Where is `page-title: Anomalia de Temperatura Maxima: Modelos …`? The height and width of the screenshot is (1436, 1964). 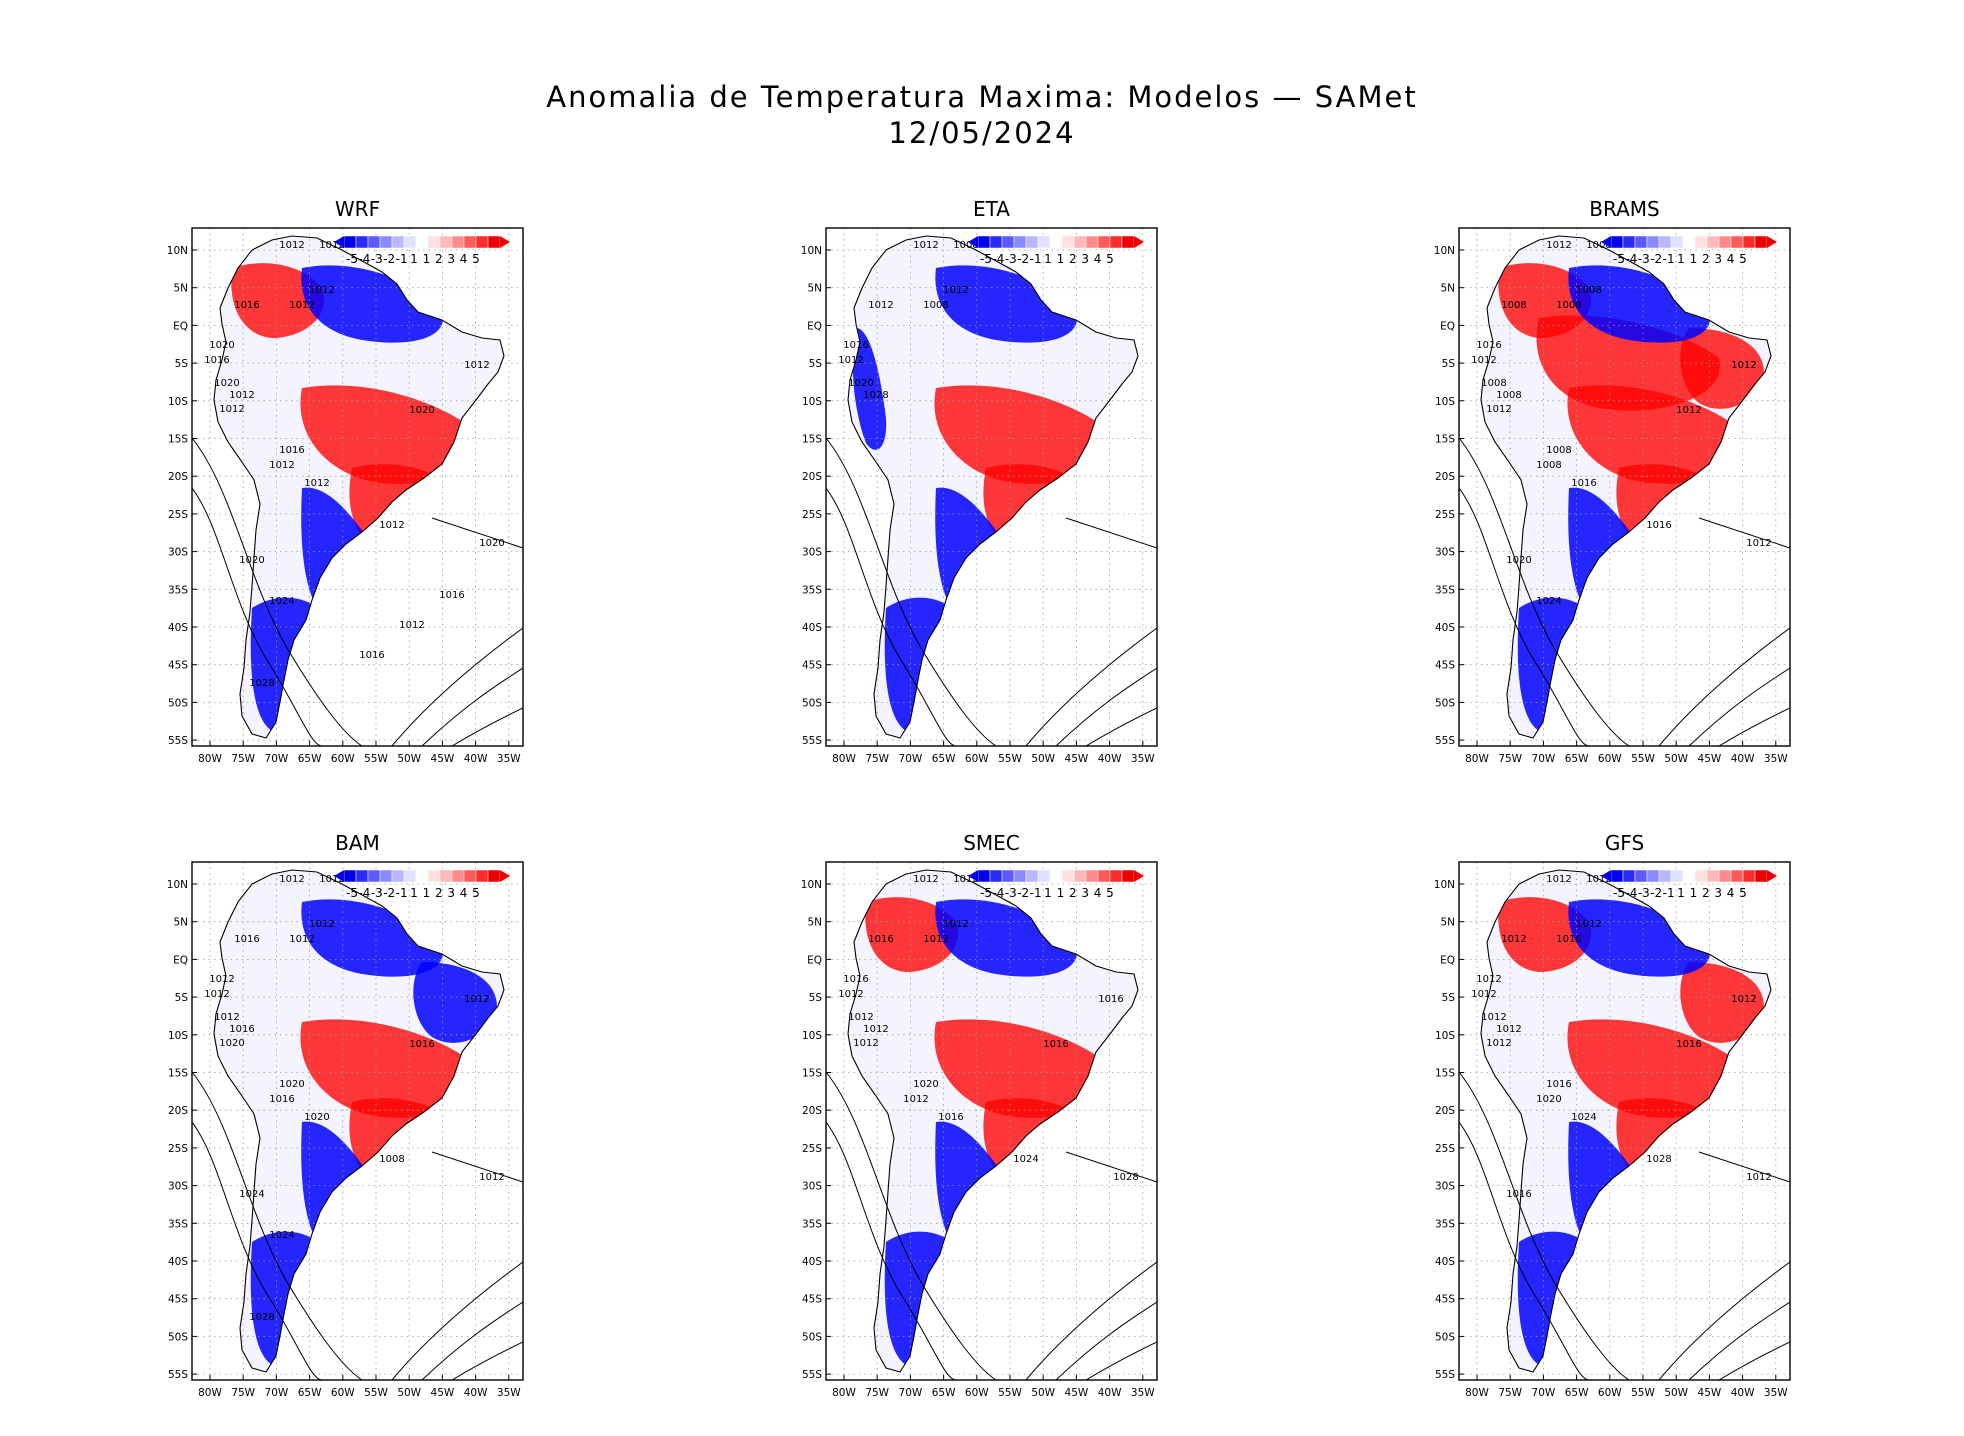 page-title: Anomalia de Temperatura Maxima: Modelos … is located at coordinates (982, 97).